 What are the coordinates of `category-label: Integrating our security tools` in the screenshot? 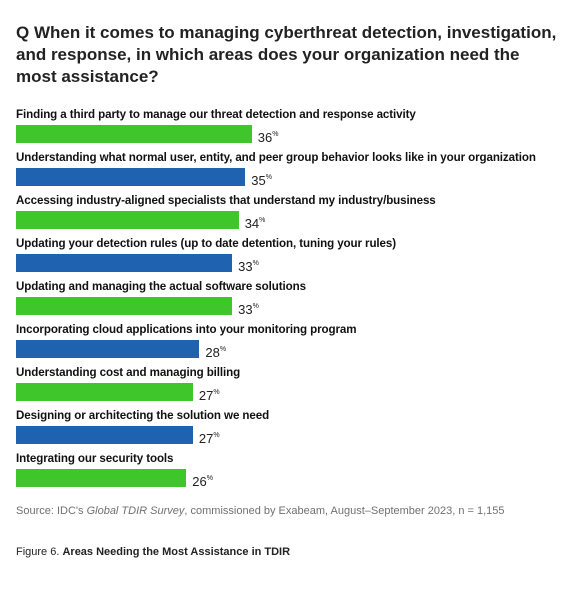 It's located at (95, 458).